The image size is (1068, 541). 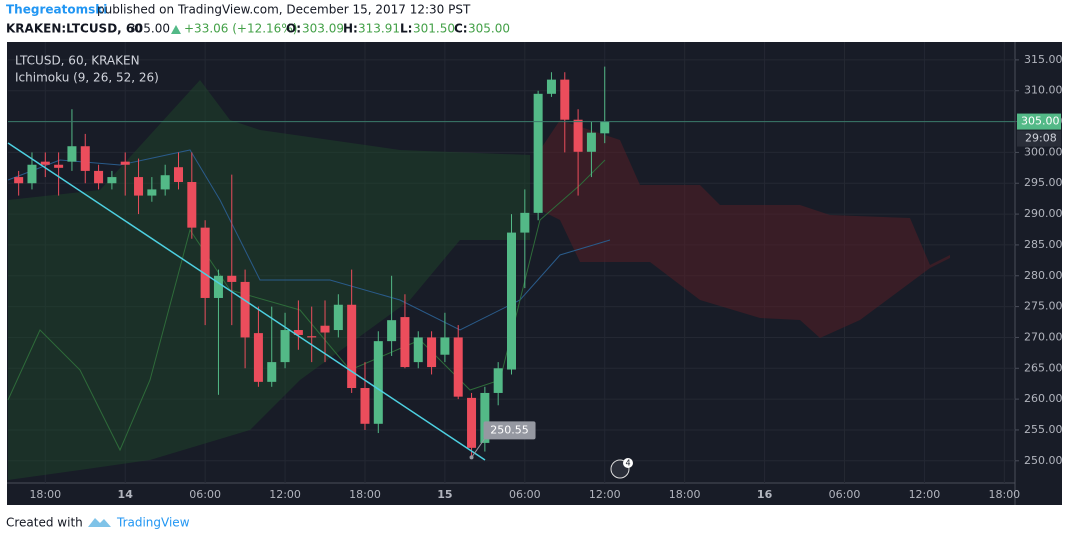 What do you see at coordinates (87, 78) in the screenshot?
I see `legend-indicator: Ichimoku (9, 26, 52, 26)` at bounding box center [87, 78].